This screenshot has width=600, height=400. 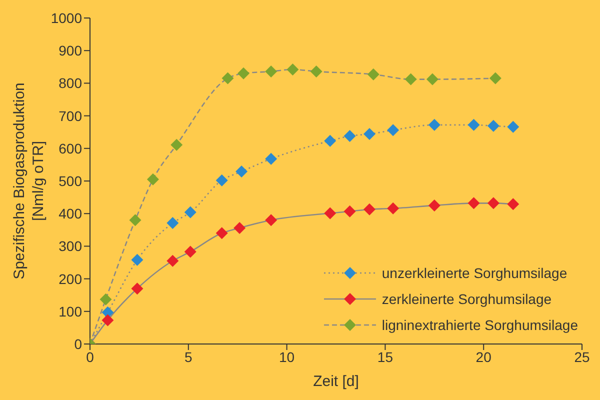 I want to click on y-tick-label: 100, so click(x=70, y=311).